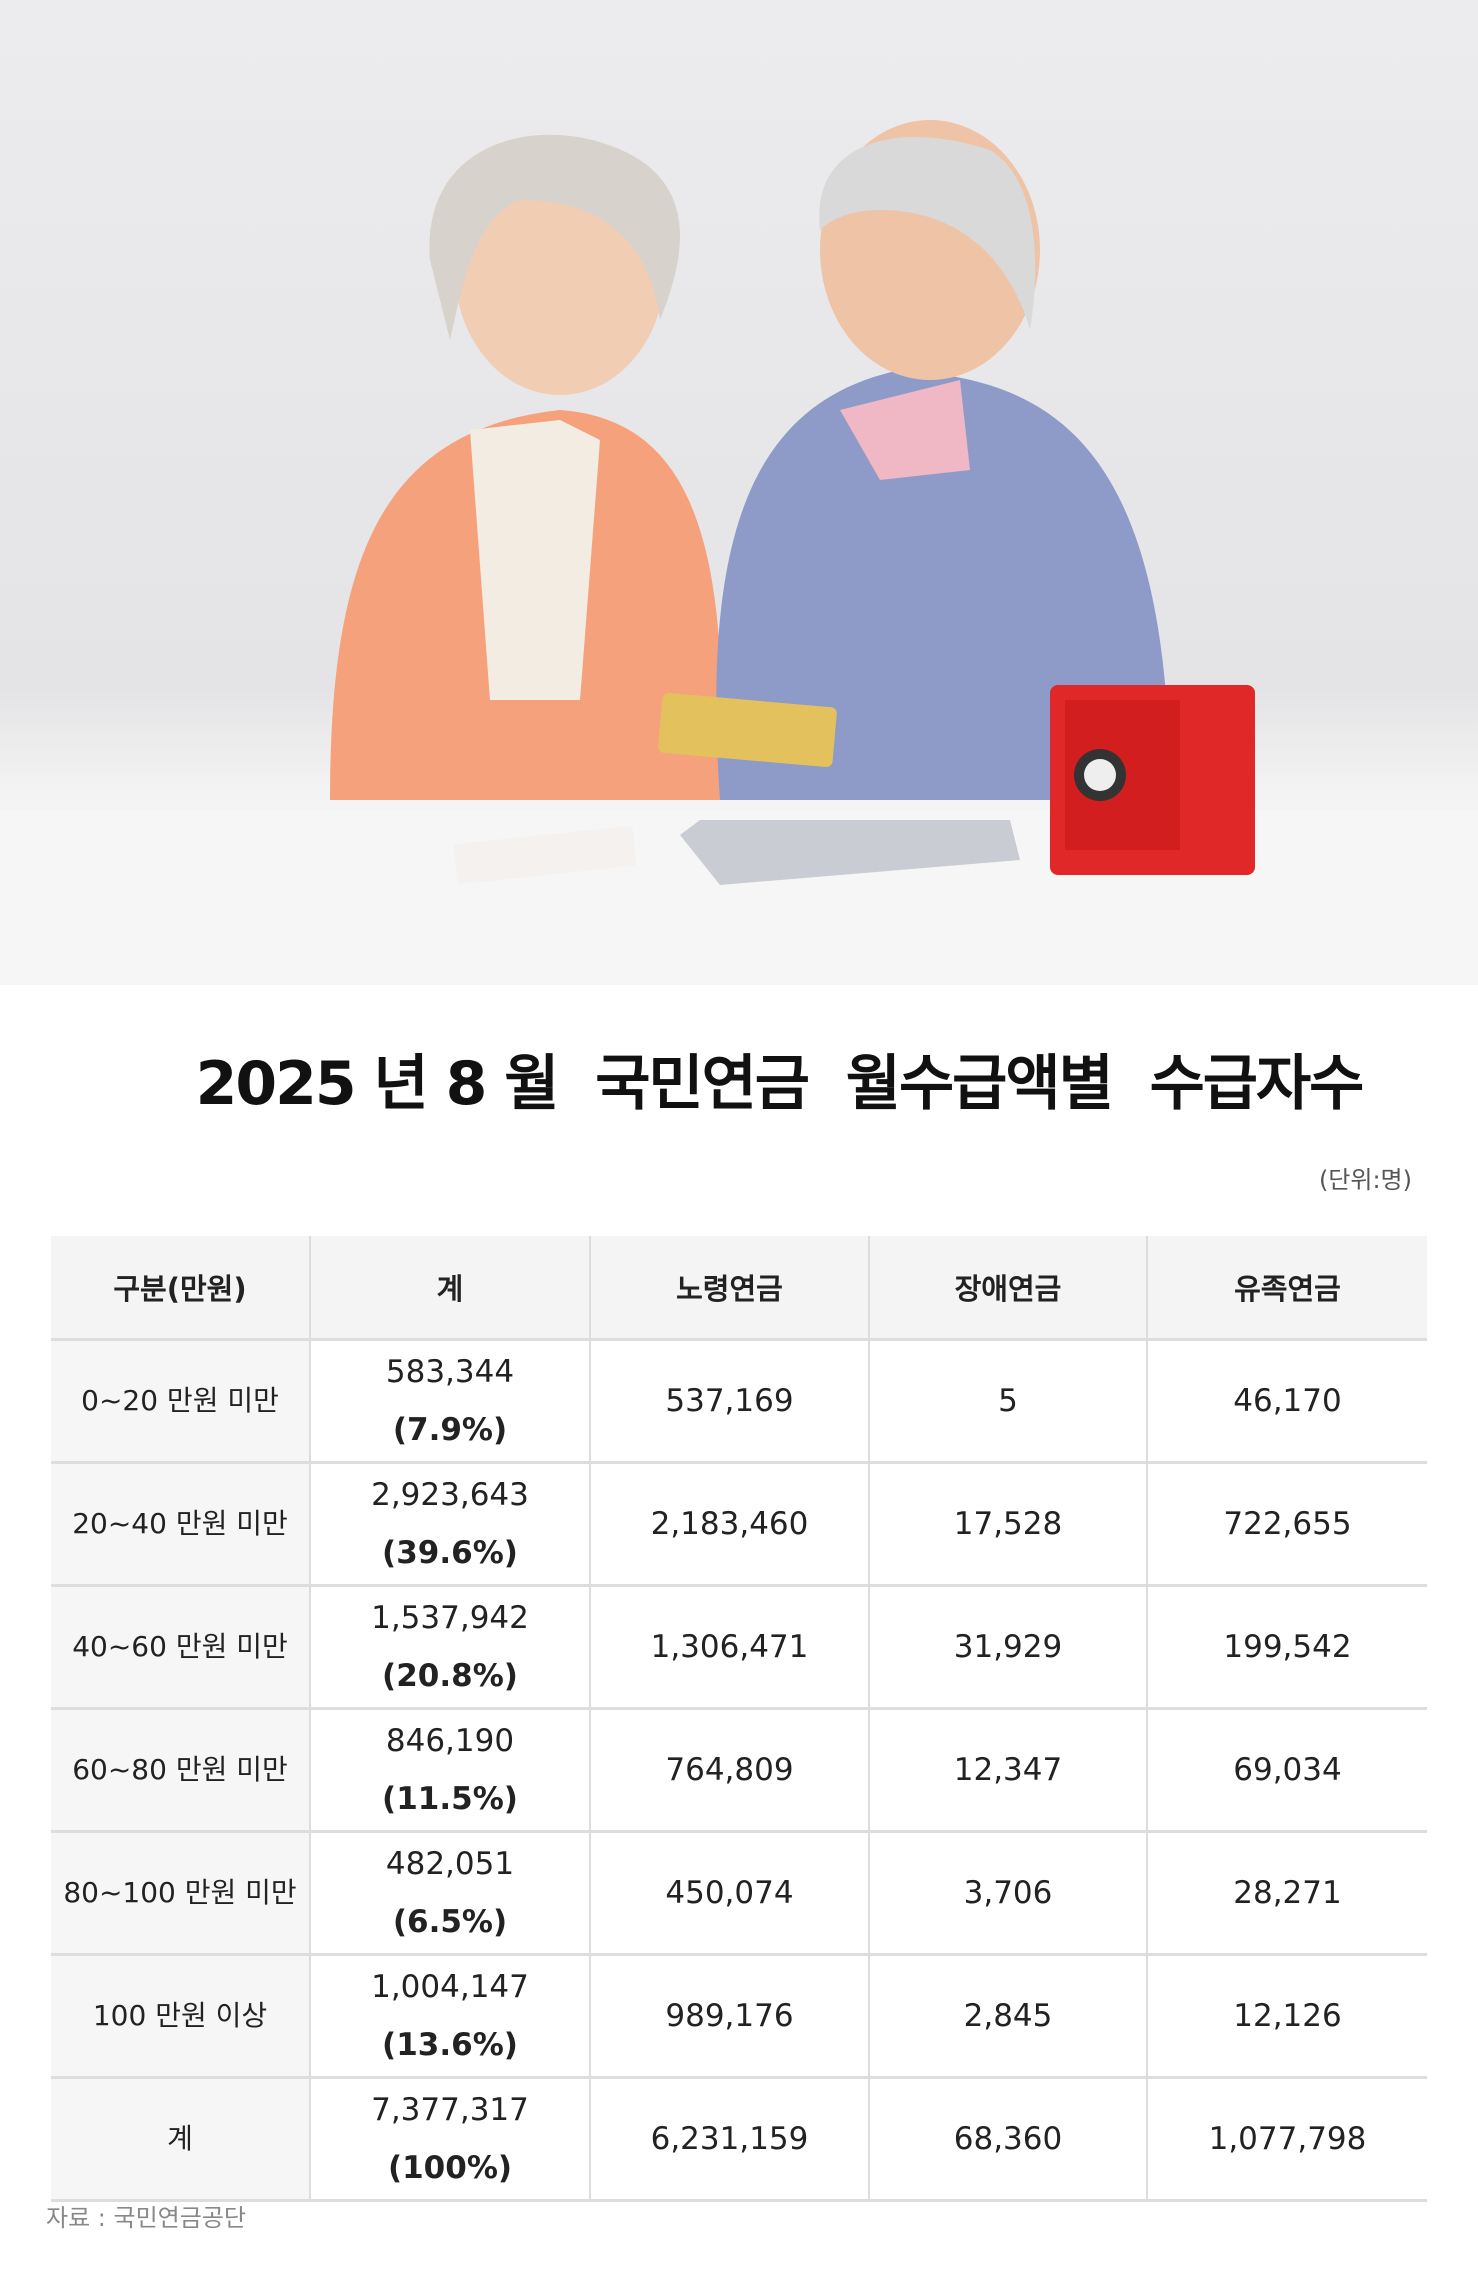 Image resolution: width=1478 pixels, height=2275 pixels. Describe the element at coordinates (730, 1401) in the screenshot. I see `row-old-age: 537,169` at that location.